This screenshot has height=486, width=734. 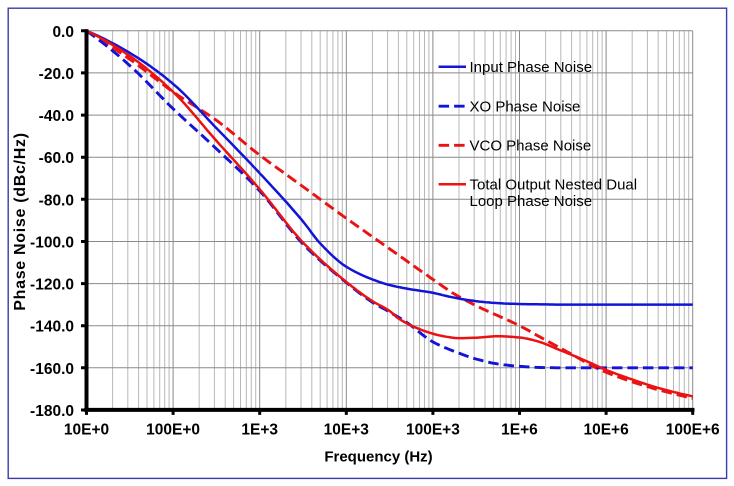 What do you see at coordinates (519, 429) in the screenshot?
I see `svg-text: 1E+6` at bounding box center [519, 429].